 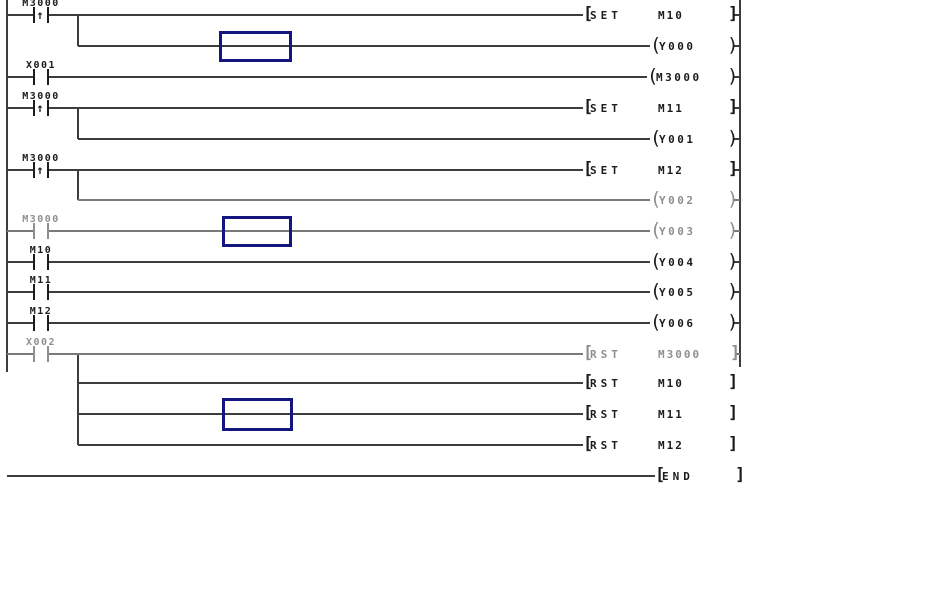 I want to click on coil-label: M3000, so click(x=679, y=77).